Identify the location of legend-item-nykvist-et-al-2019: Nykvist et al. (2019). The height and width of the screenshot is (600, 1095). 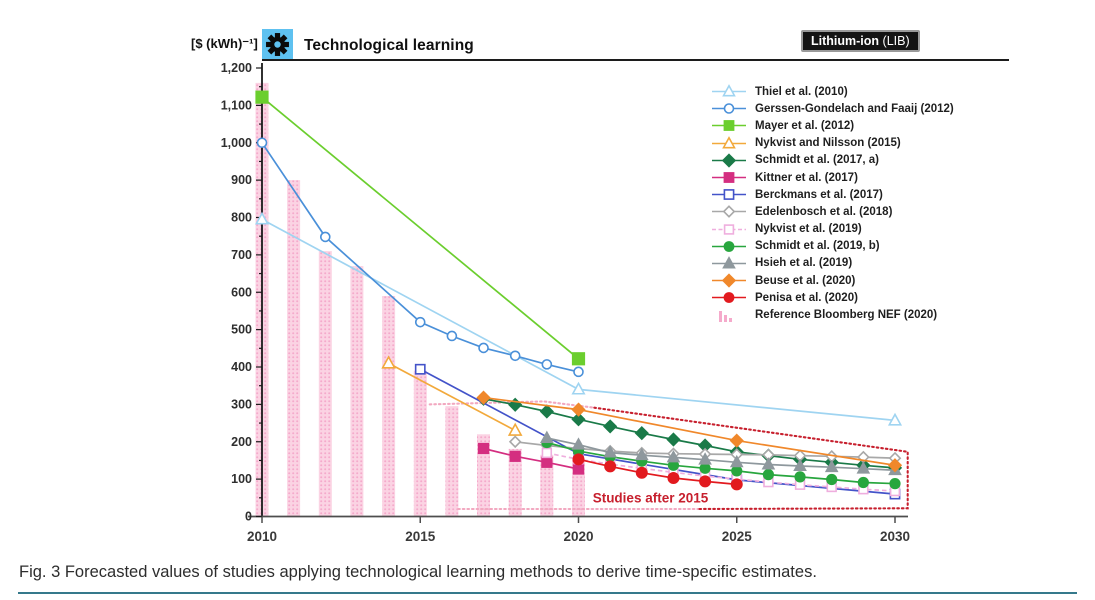
(832, 229).